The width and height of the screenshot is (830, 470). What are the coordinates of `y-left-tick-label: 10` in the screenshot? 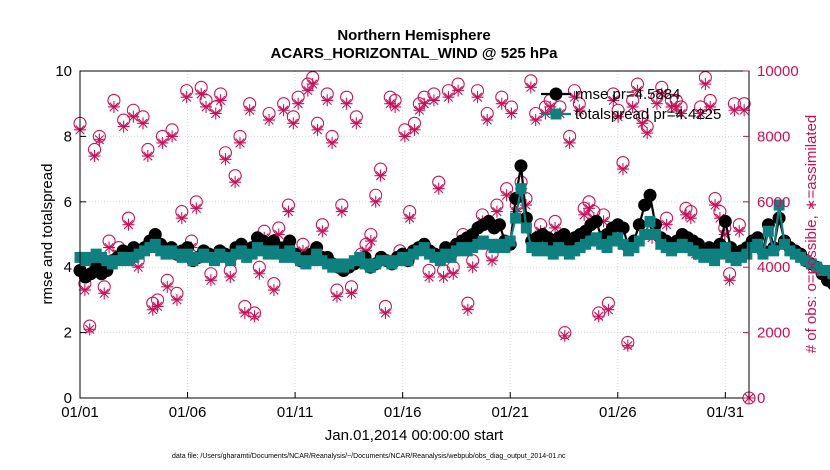 It's located at (63, 71).